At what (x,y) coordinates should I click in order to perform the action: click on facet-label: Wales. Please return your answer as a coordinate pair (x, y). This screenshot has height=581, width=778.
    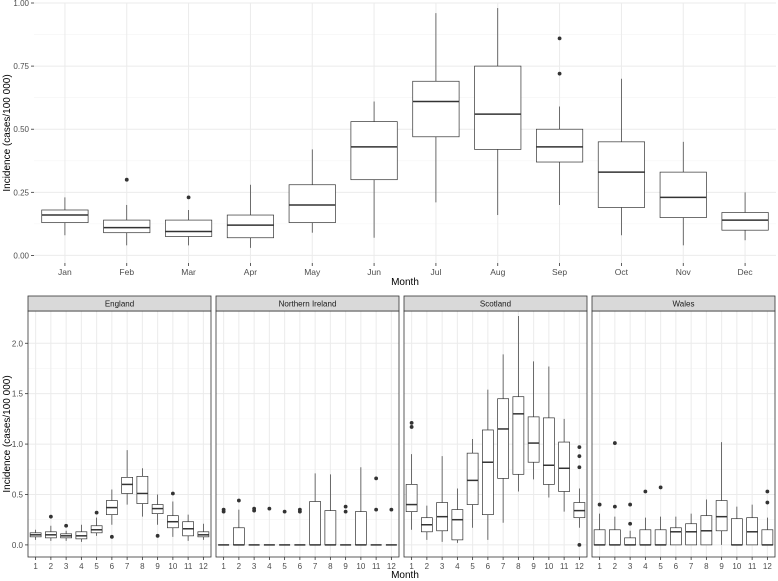
    Looking at the image, I should click on (684, 304).